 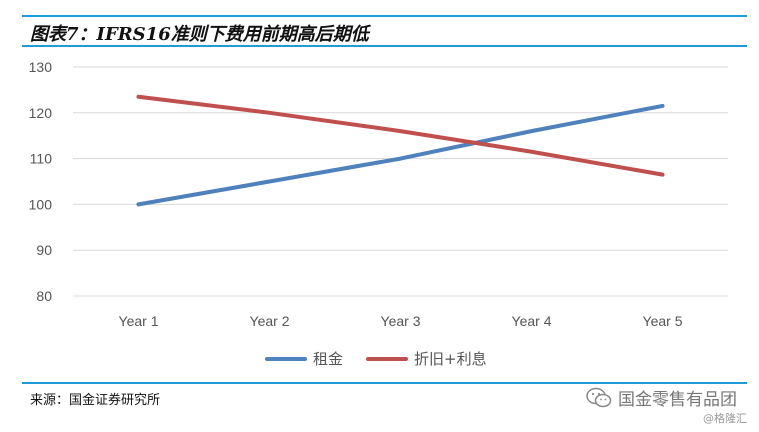 I want to click on watermark-text: 国金零售有品团, so click(x=677, y=400).